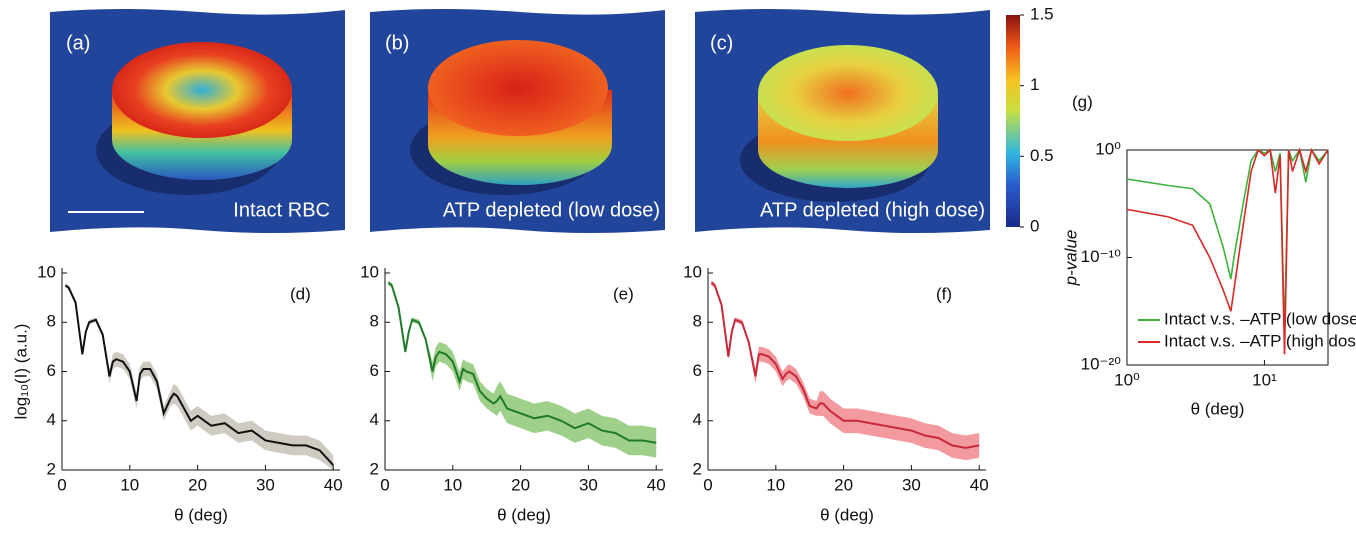 The width and height of the screenshot is (1356, 535). I want to click on panel-label: (f), so click(944, 293).